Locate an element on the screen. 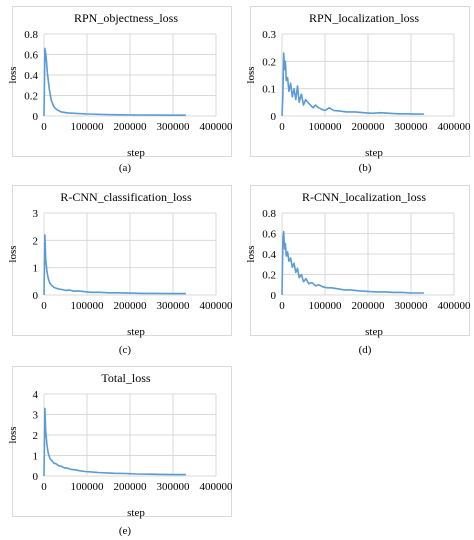 The image size is (474, 540). chart-frame-d is located at coordinates (360, 260).